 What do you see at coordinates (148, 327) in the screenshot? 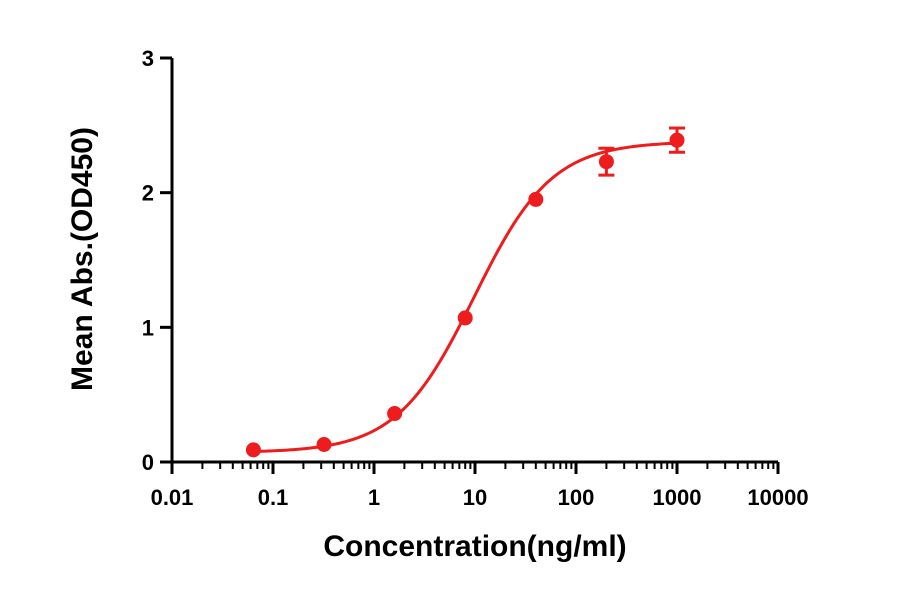
I see `y-tick-label: 1` at bounding box center [148, 327].